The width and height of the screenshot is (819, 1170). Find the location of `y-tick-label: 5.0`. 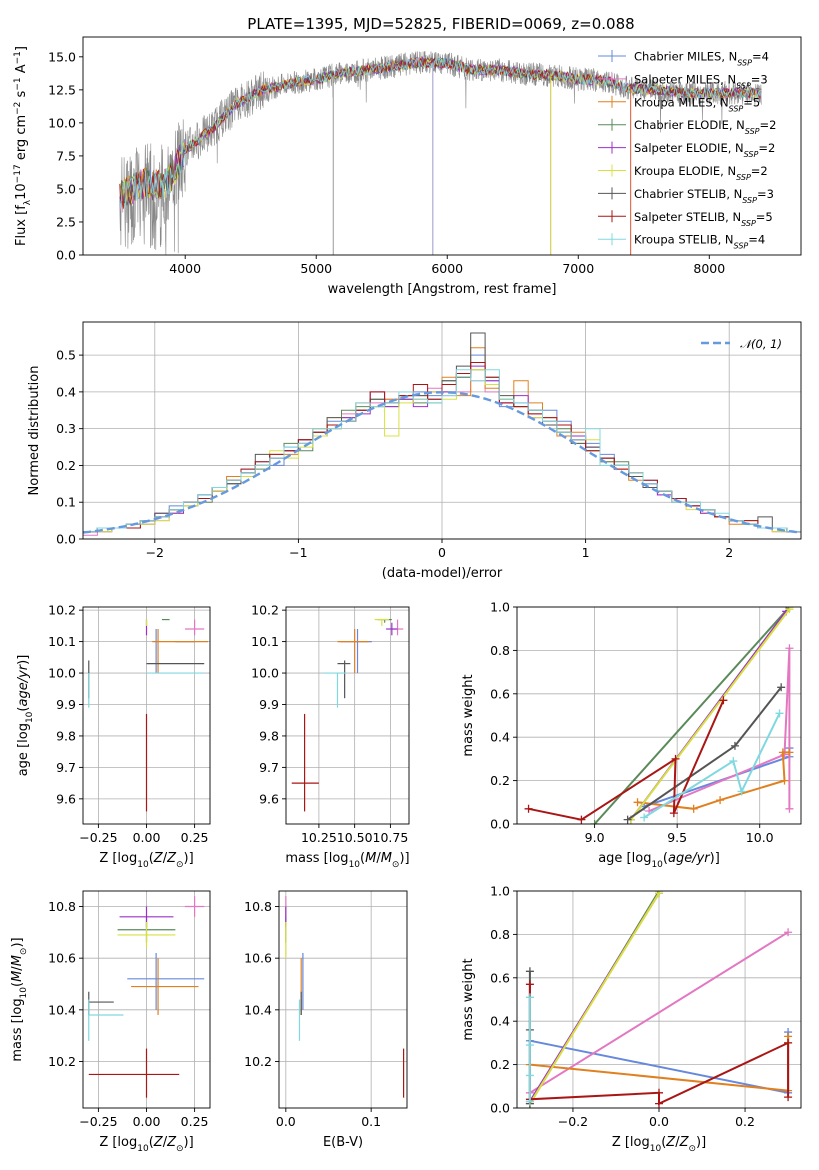

y-tick-label: 5.0 is located at coordinates (66, 188).